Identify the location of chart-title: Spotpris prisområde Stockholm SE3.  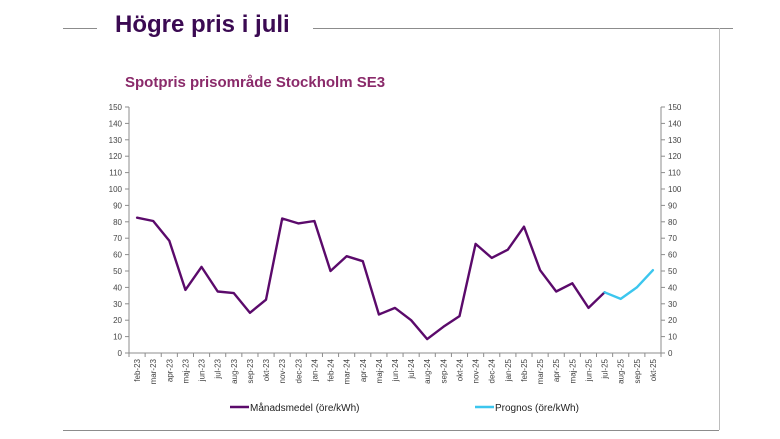
(255, 82).